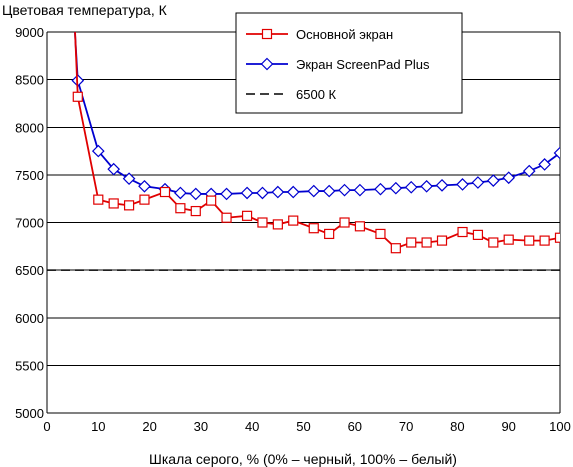  What do you see at coordinates (508, 426) in the screenshot?
I see `x-tick-label: 90` at bounding box center [508, 426].